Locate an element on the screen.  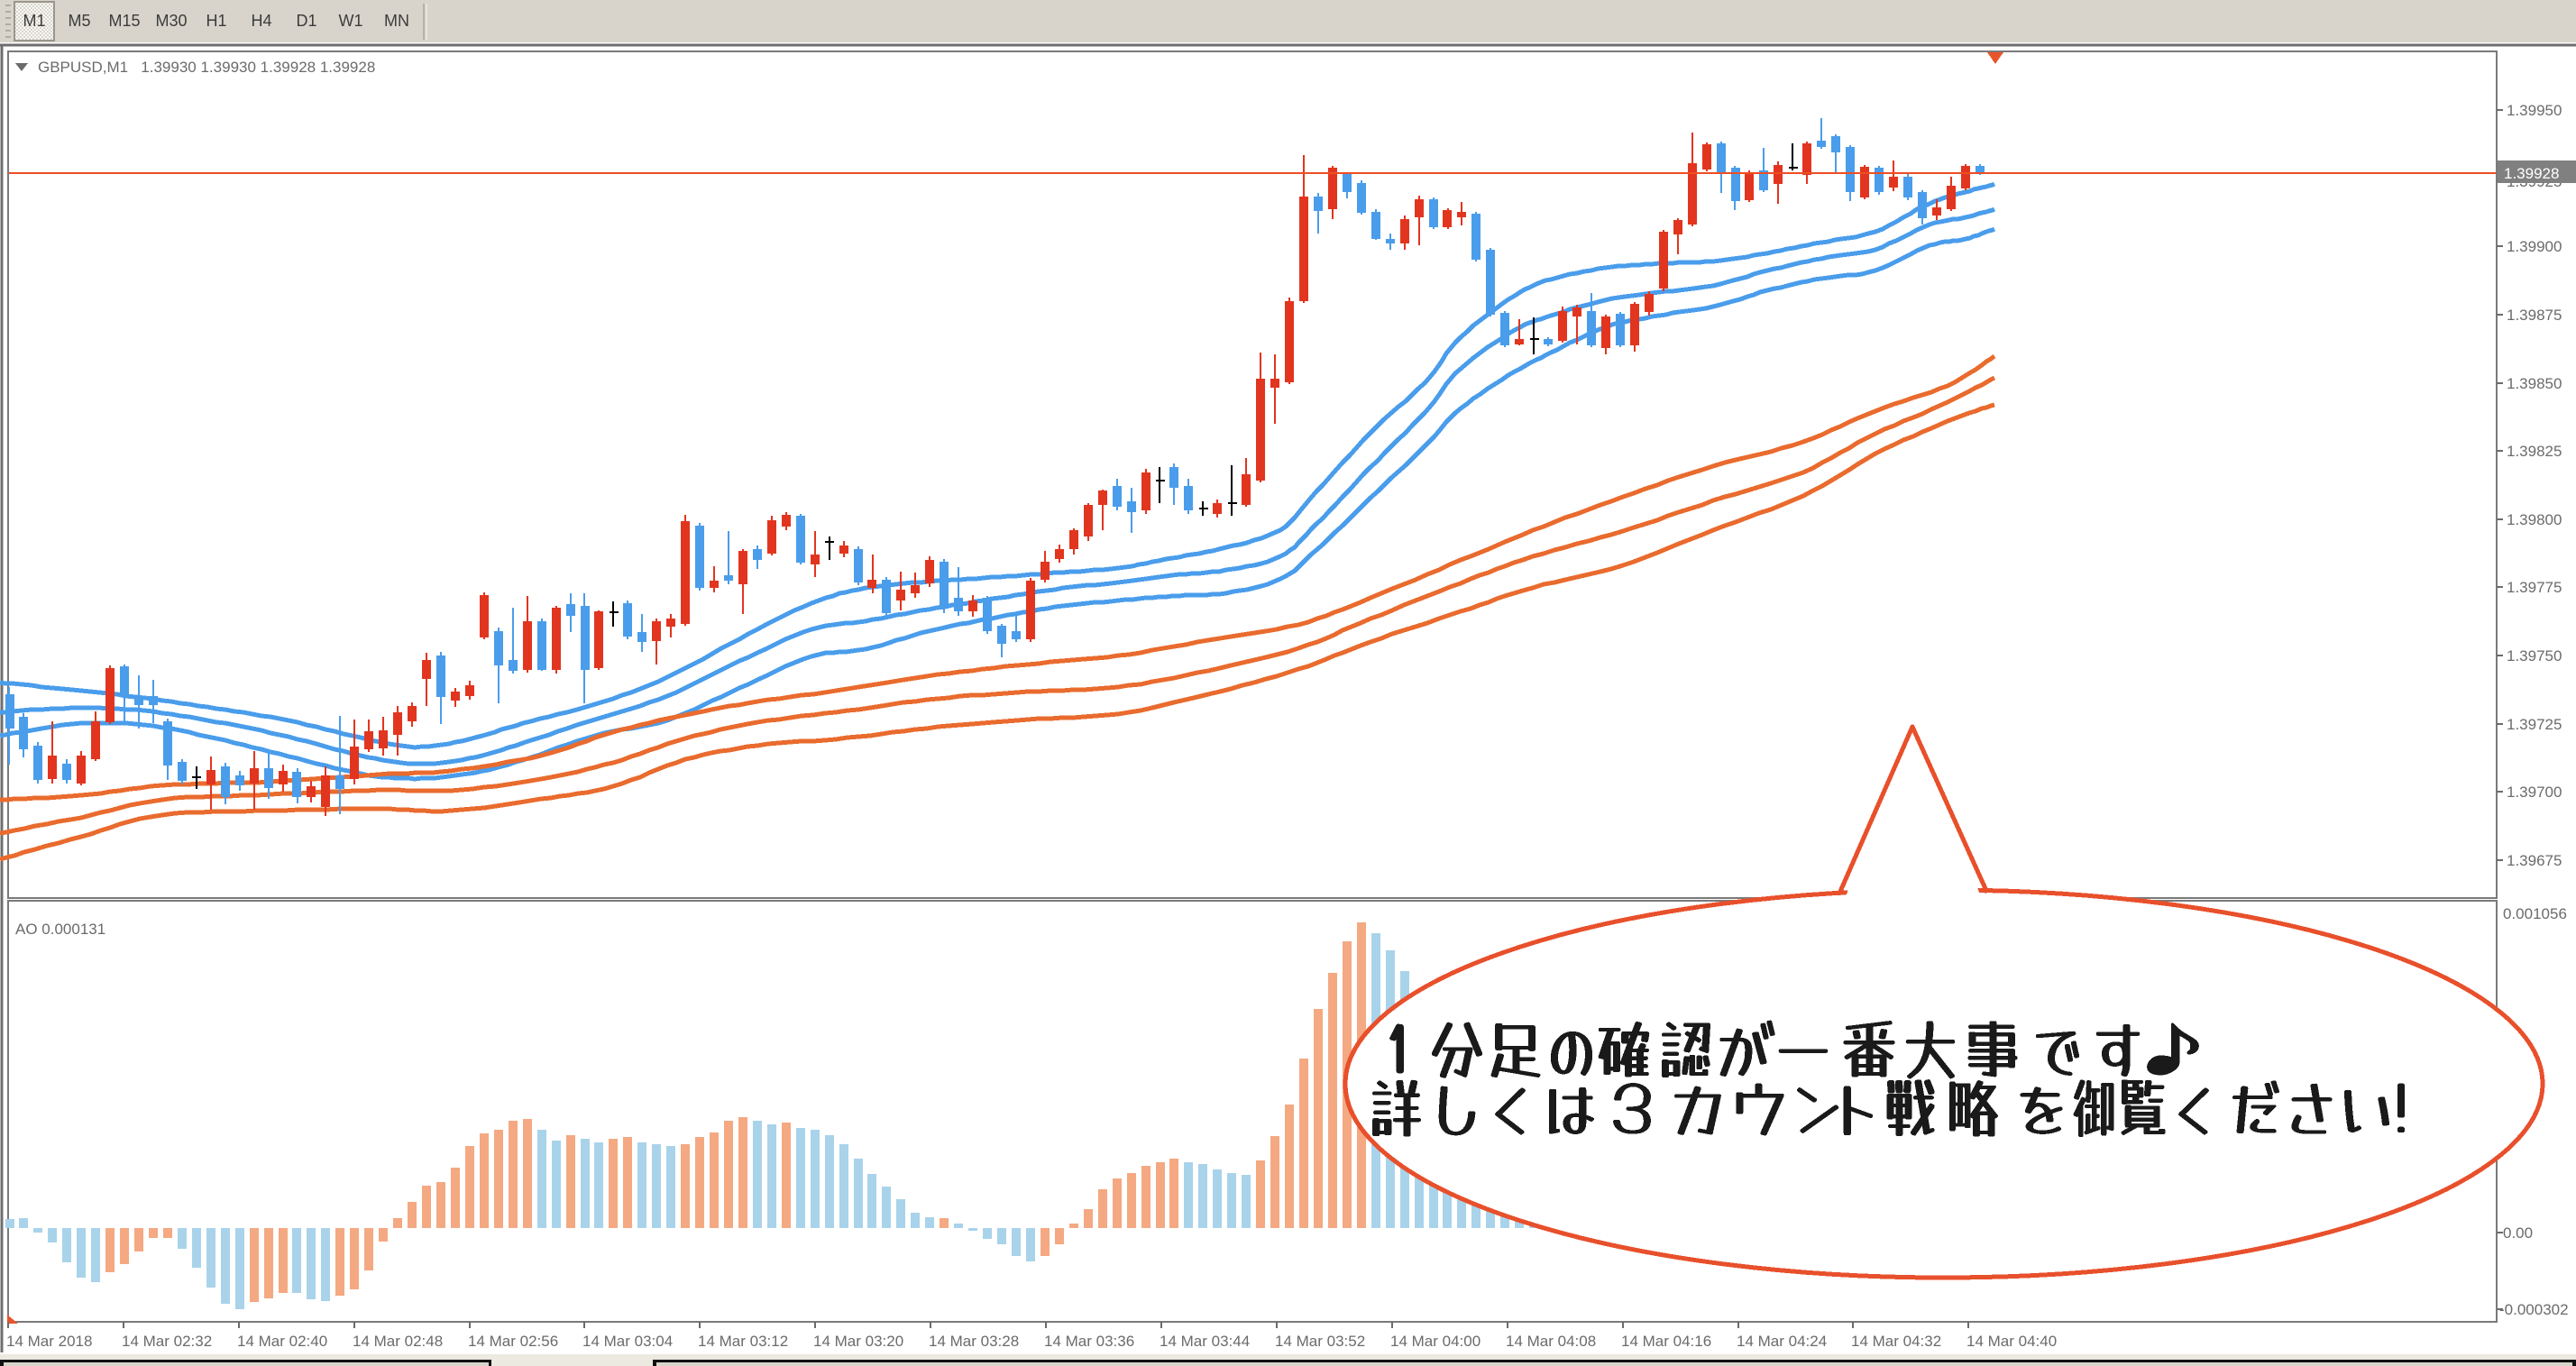
svg-text: 1.39928 is located at coordinates (2531, 173).